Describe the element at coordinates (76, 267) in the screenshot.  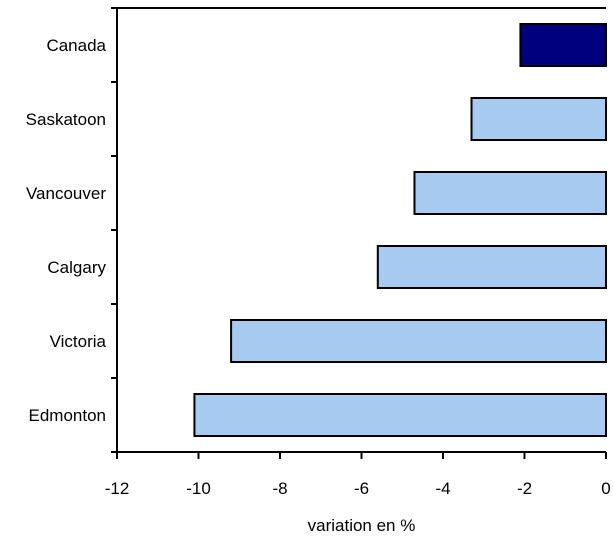
I see `category-label-calgary: Calgary` at that location.